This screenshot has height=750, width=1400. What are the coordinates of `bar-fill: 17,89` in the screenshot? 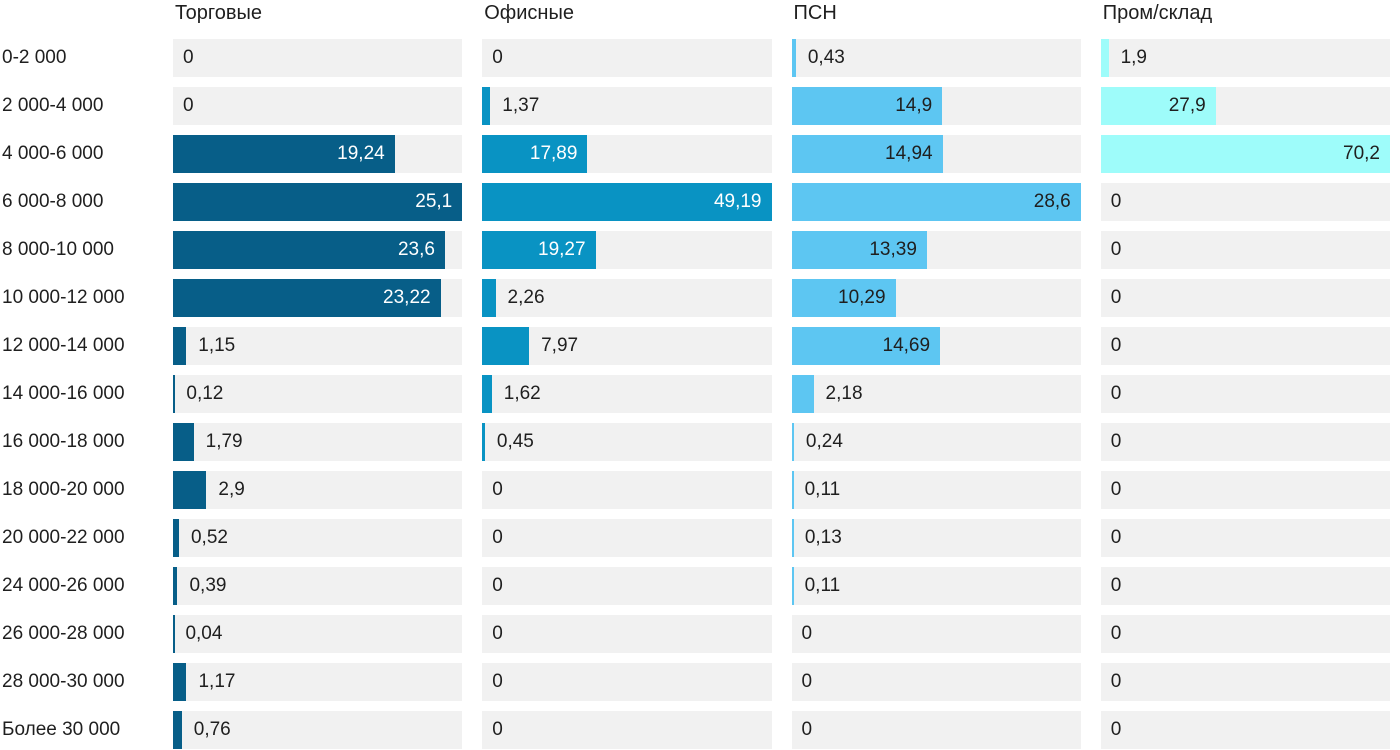 It's located at (535, 154).